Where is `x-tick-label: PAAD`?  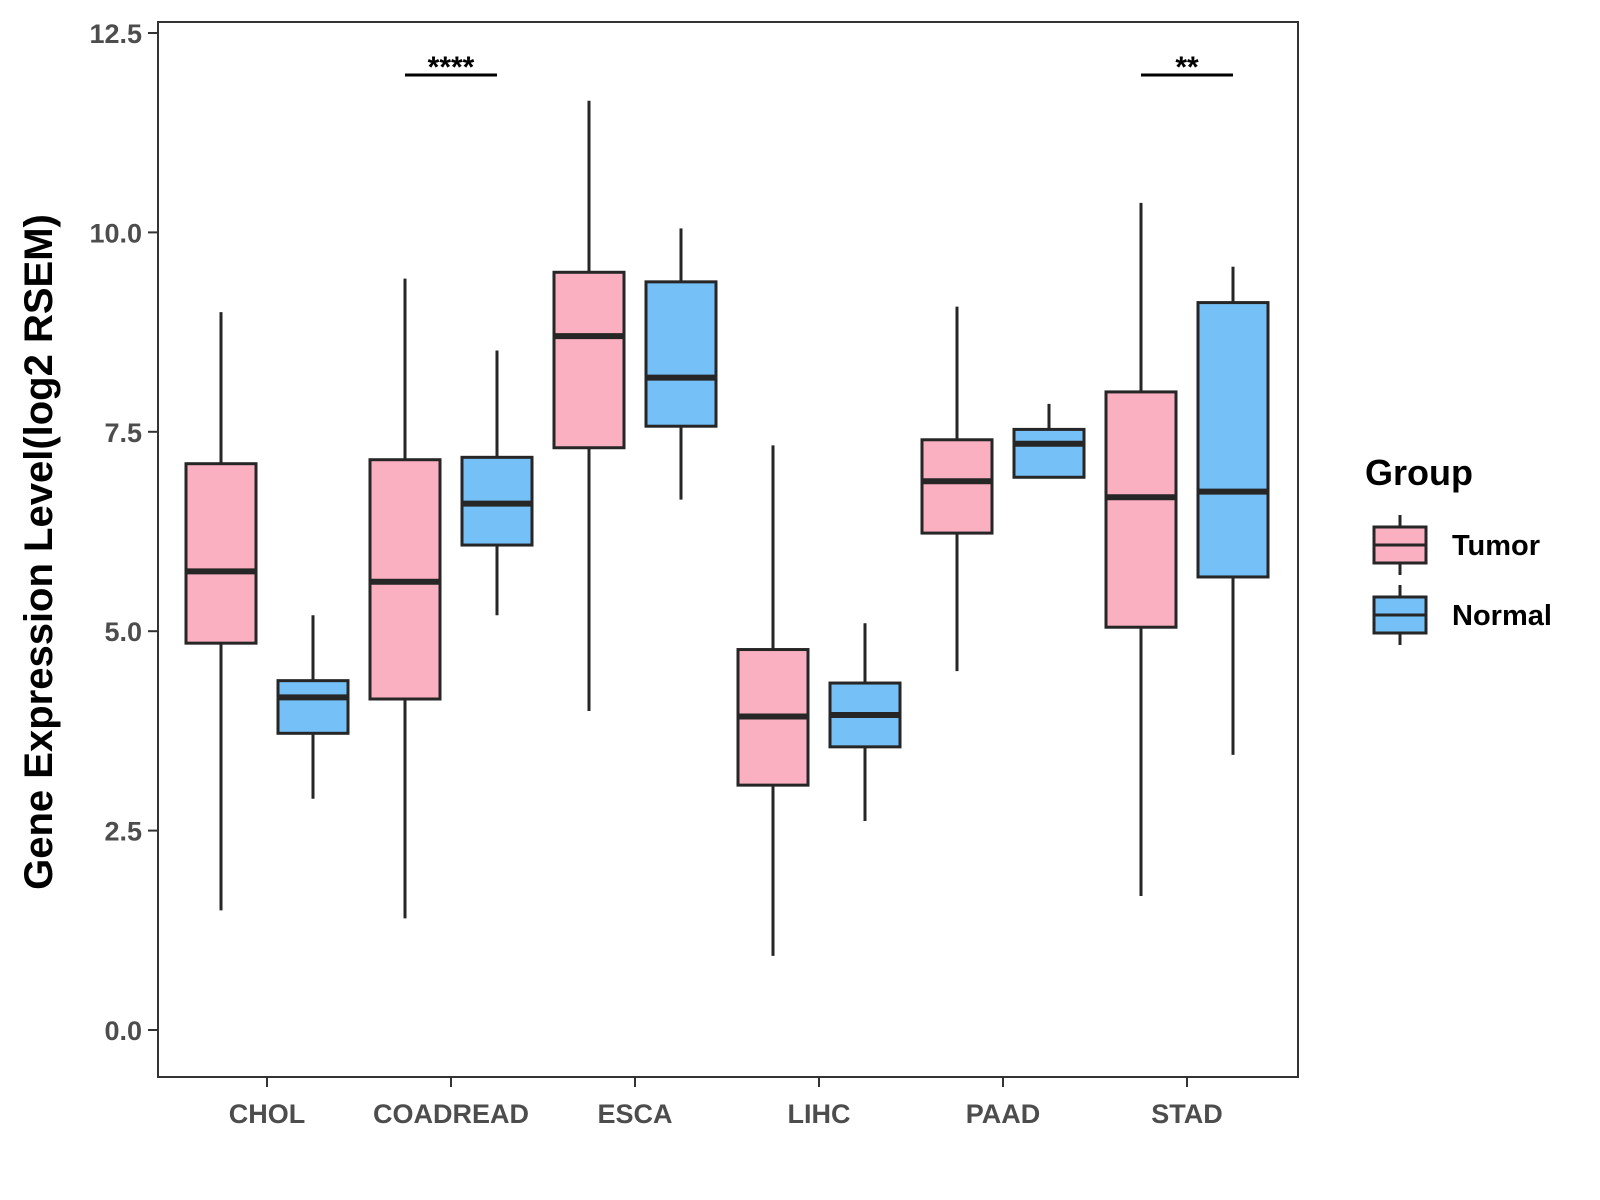
x-tick-label: PAAD is located at coordinates (1003, 1114).